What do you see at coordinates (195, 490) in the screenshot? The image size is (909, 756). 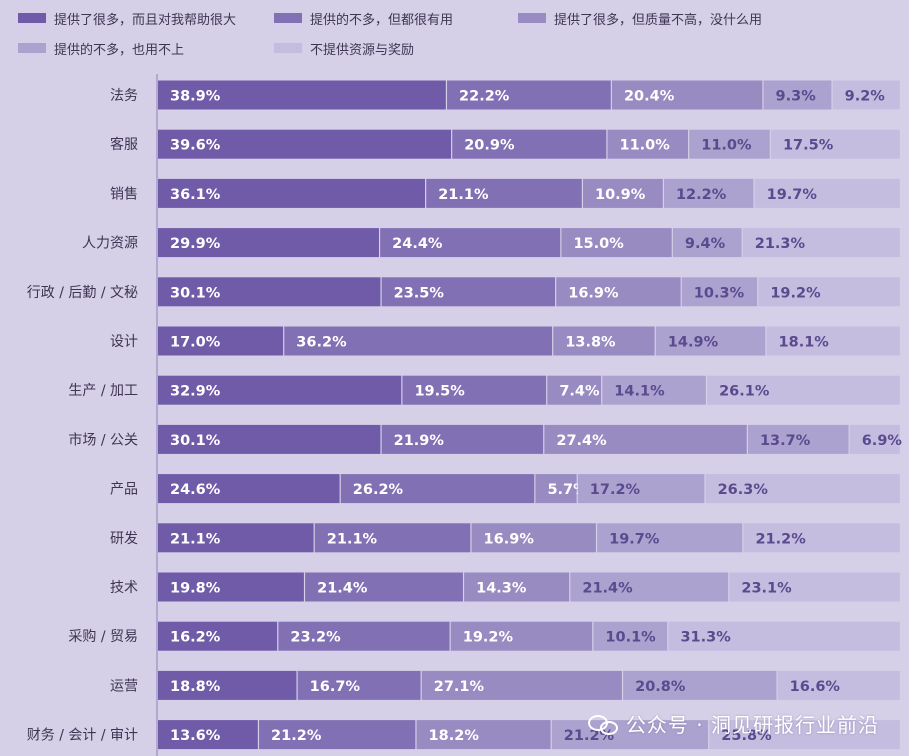 I see `data-label: 24.6%` at bounding box center [195, 490].